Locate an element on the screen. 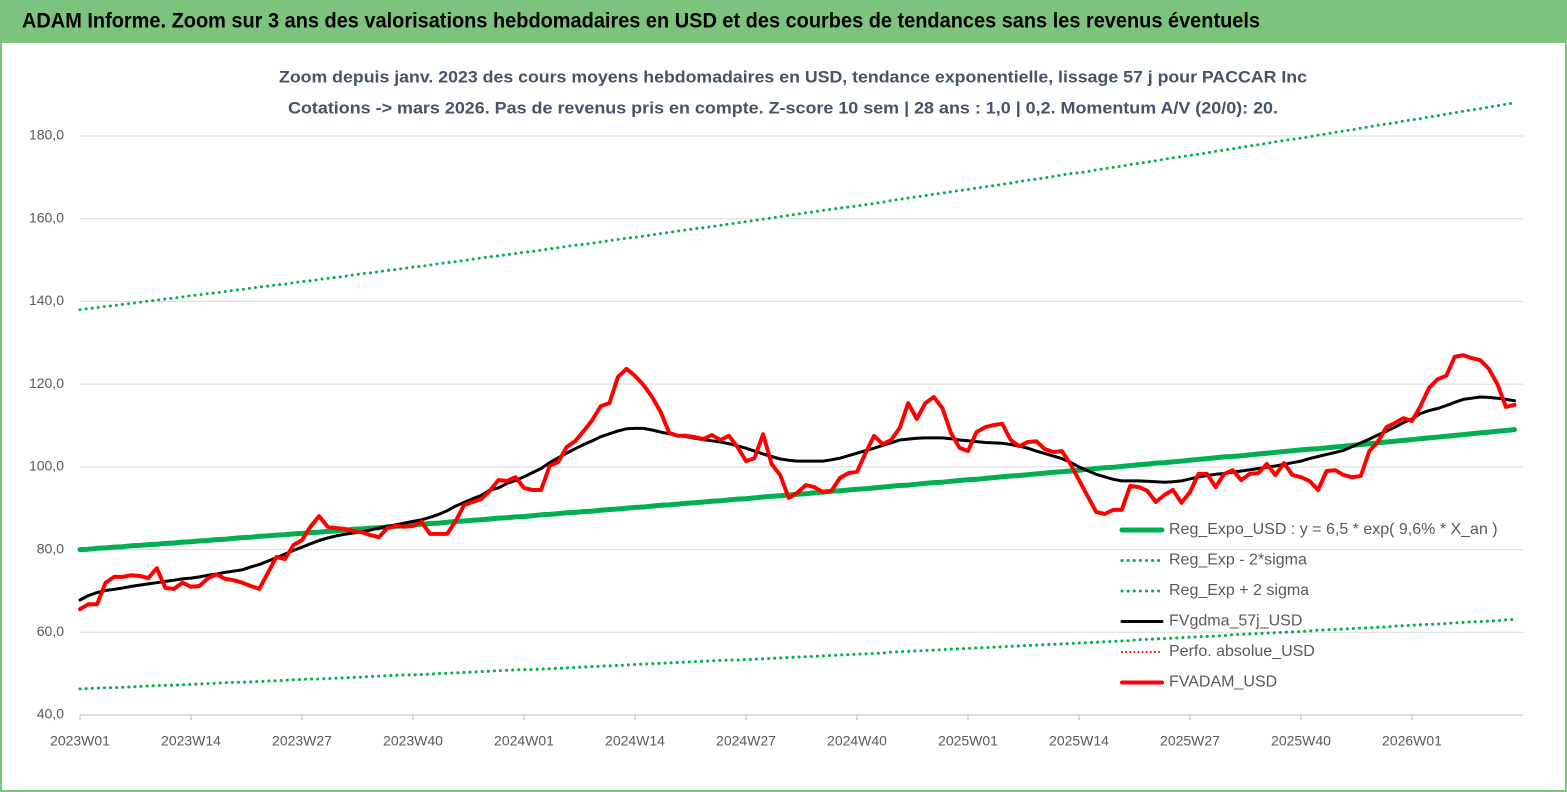  y-tick-label: 60,0 is located at coordinates (50, 631).